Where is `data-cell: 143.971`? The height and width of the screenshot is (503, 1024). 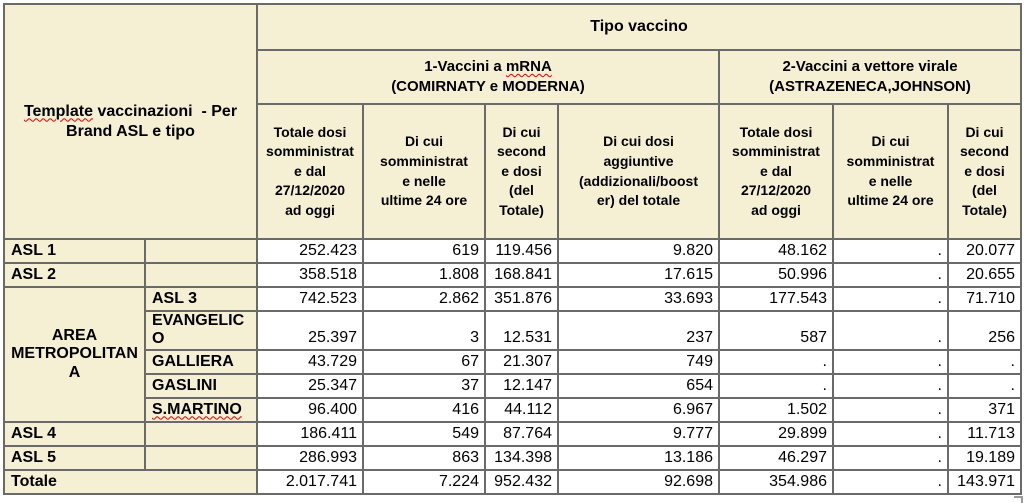
data-cell: 143.971 is located at coordinates (984, 481).